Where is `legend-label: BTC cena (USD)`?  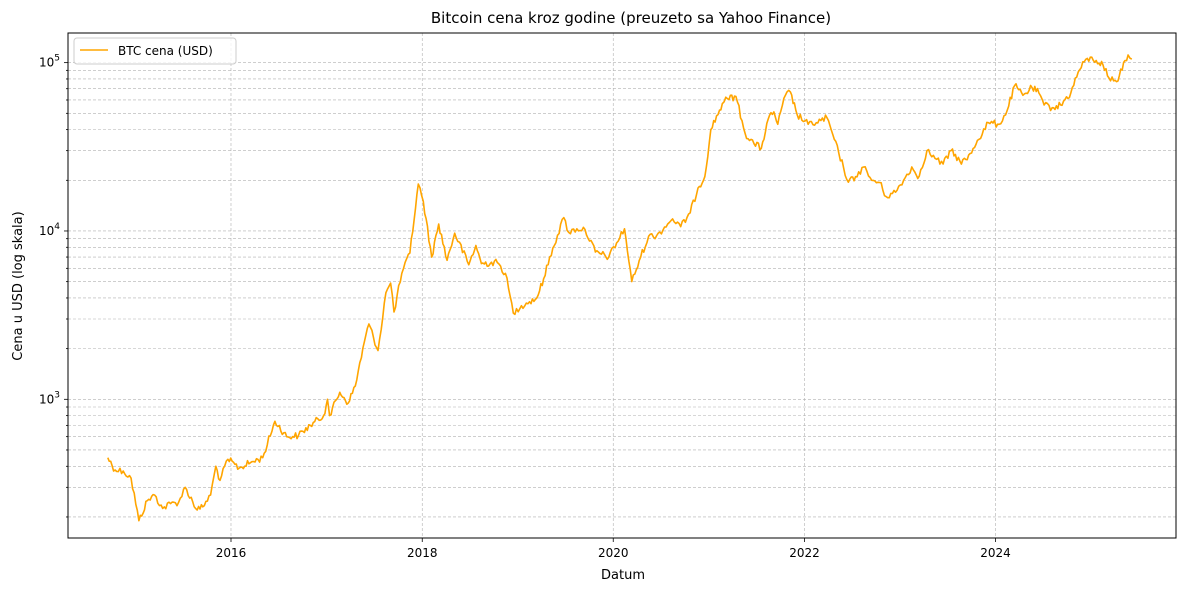
legend-label: BTC cena (USD) is located at coordinates (165, 51).